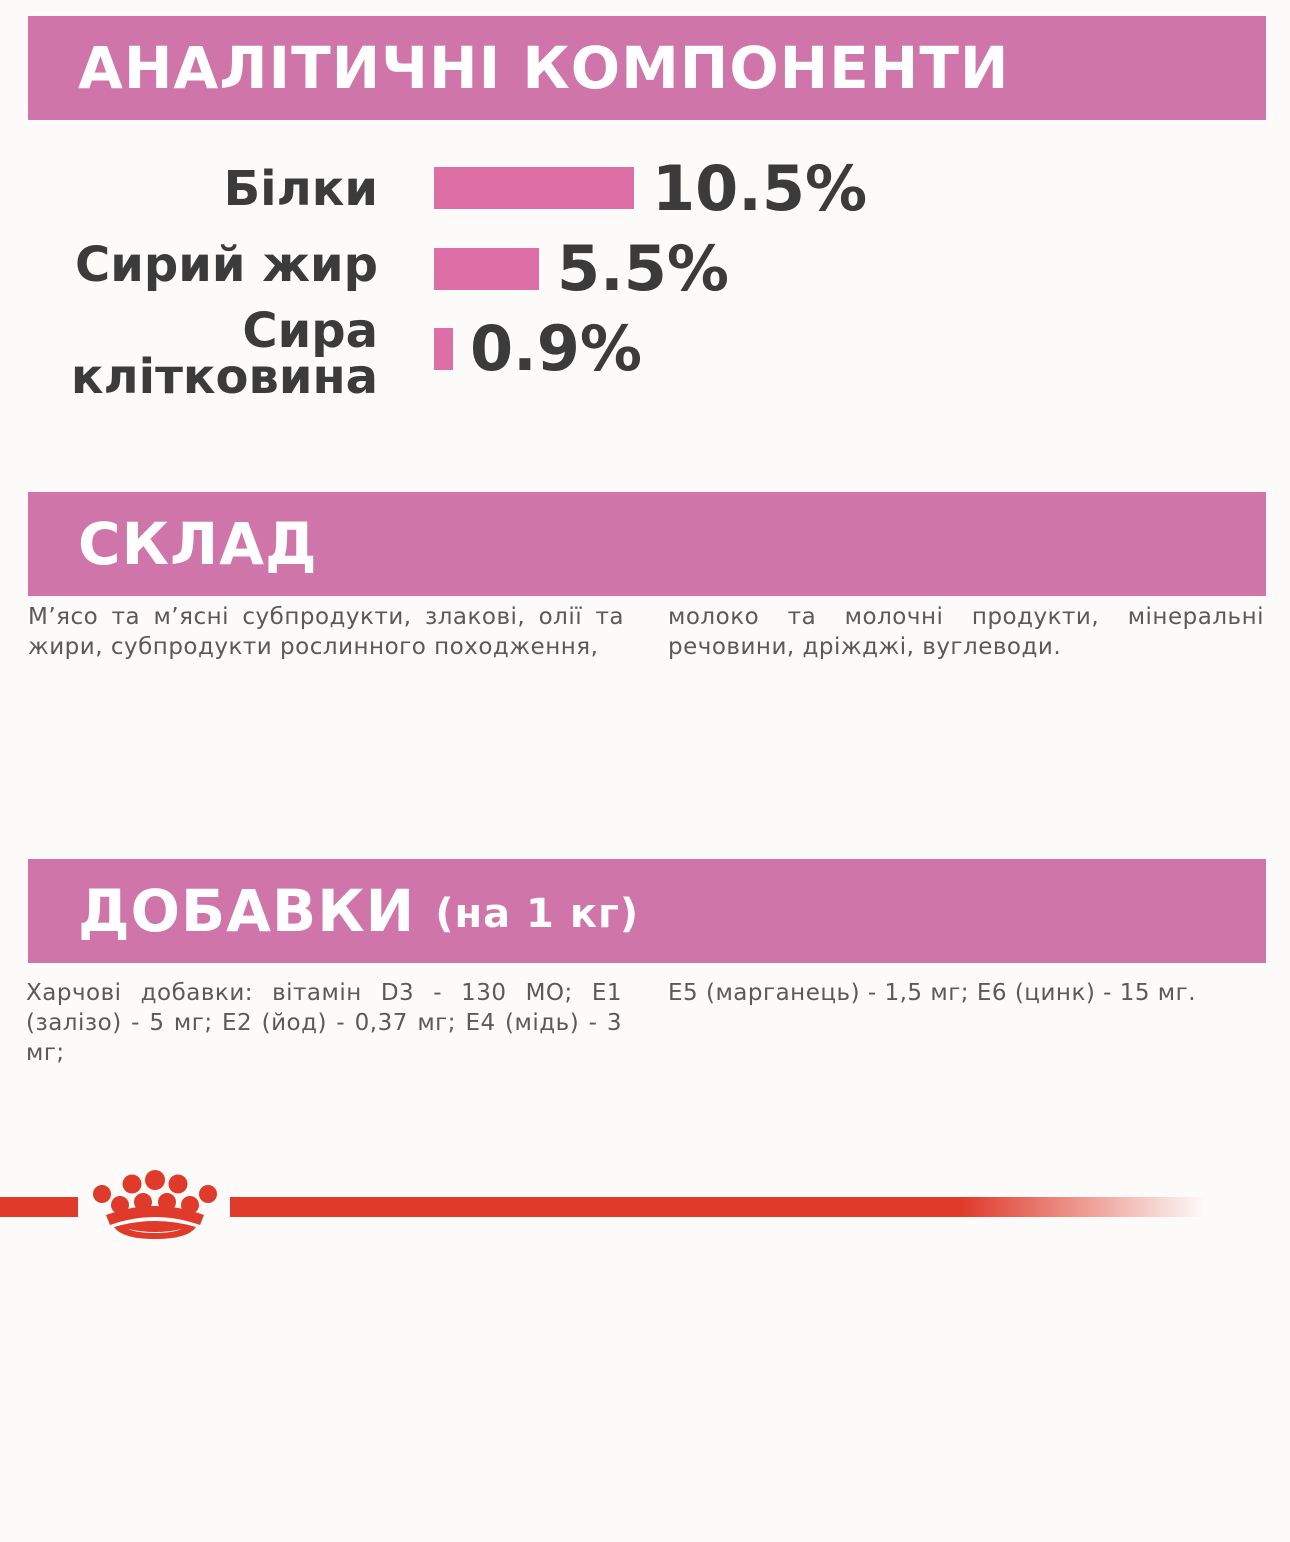  I want to click on brand-red-line-left, so click(39, 1207).